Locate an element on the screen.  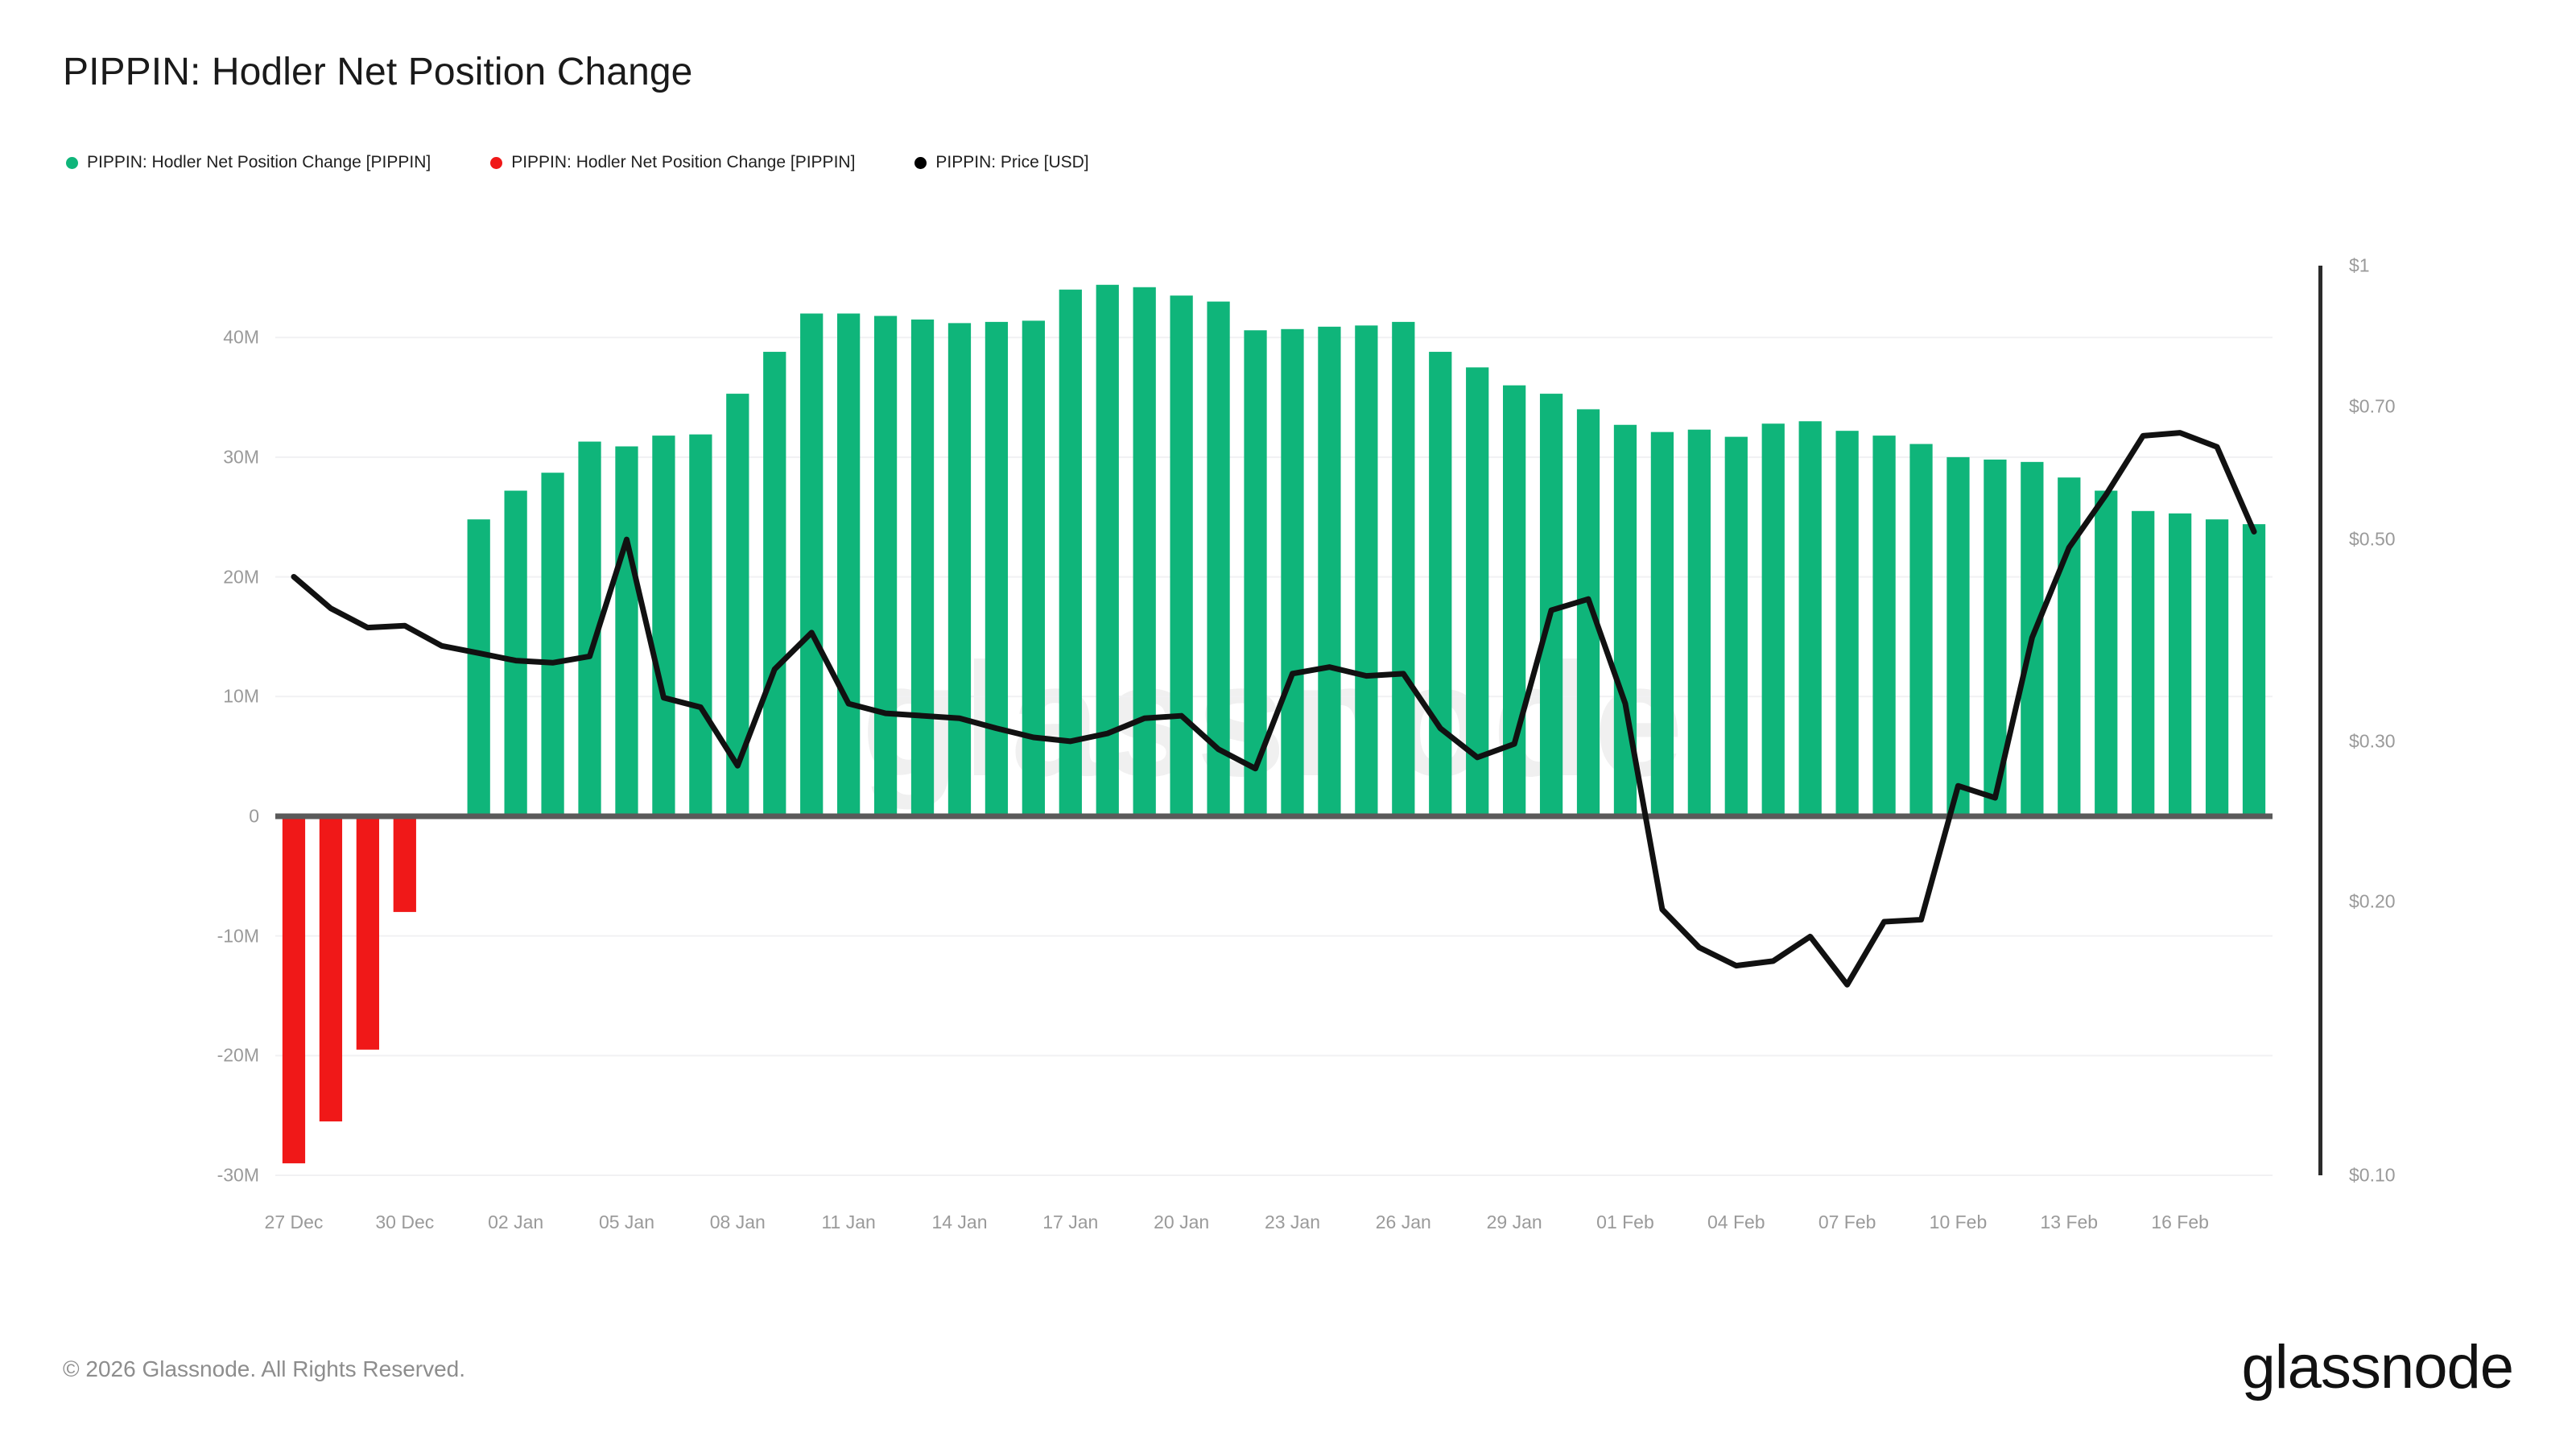
x-axis-tick-label: 23 Jan is located at coordinates (1292, 1222).